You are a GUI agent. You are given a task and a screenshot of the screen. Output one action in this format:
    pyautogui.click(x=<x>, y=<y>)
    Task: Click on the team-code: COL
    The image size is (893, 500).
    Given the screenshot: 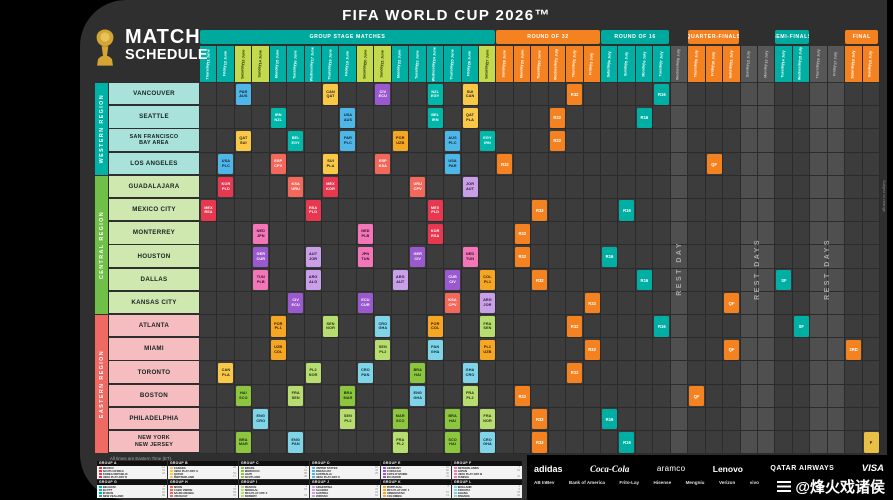 What is the action you would take?
    pyautogui.click(x=487, y=277)
    